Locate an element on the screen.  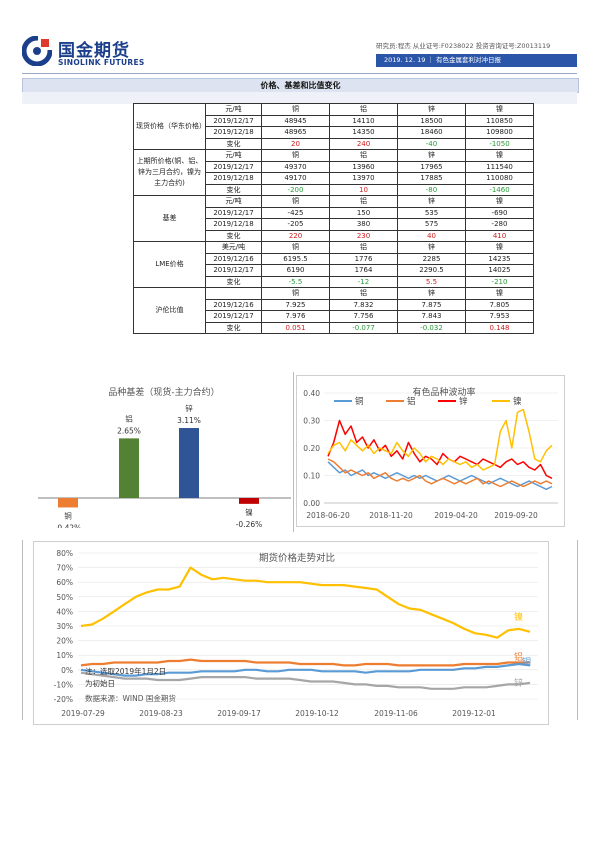
chart-note: 为初始日 is located at coordinates (100, 683).